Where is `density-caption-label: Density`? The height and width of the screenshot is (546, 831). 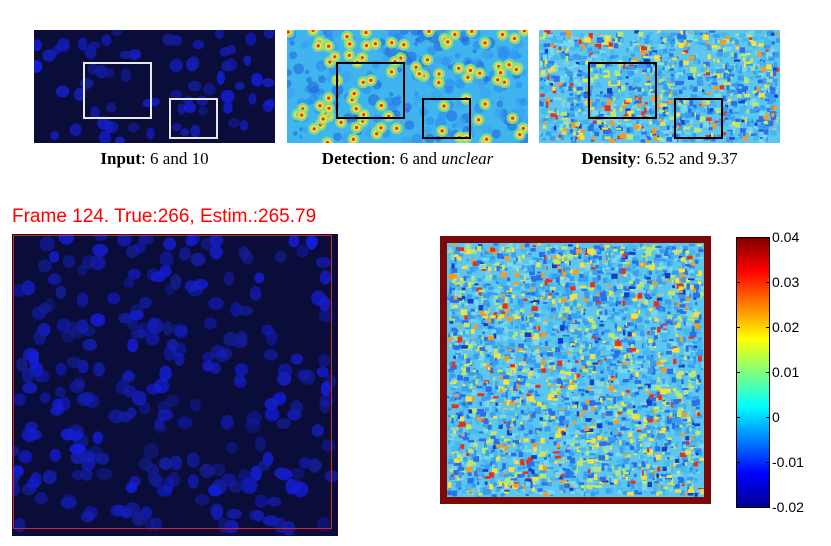 density-caption-label: Density is located at coordinates (609, 158).